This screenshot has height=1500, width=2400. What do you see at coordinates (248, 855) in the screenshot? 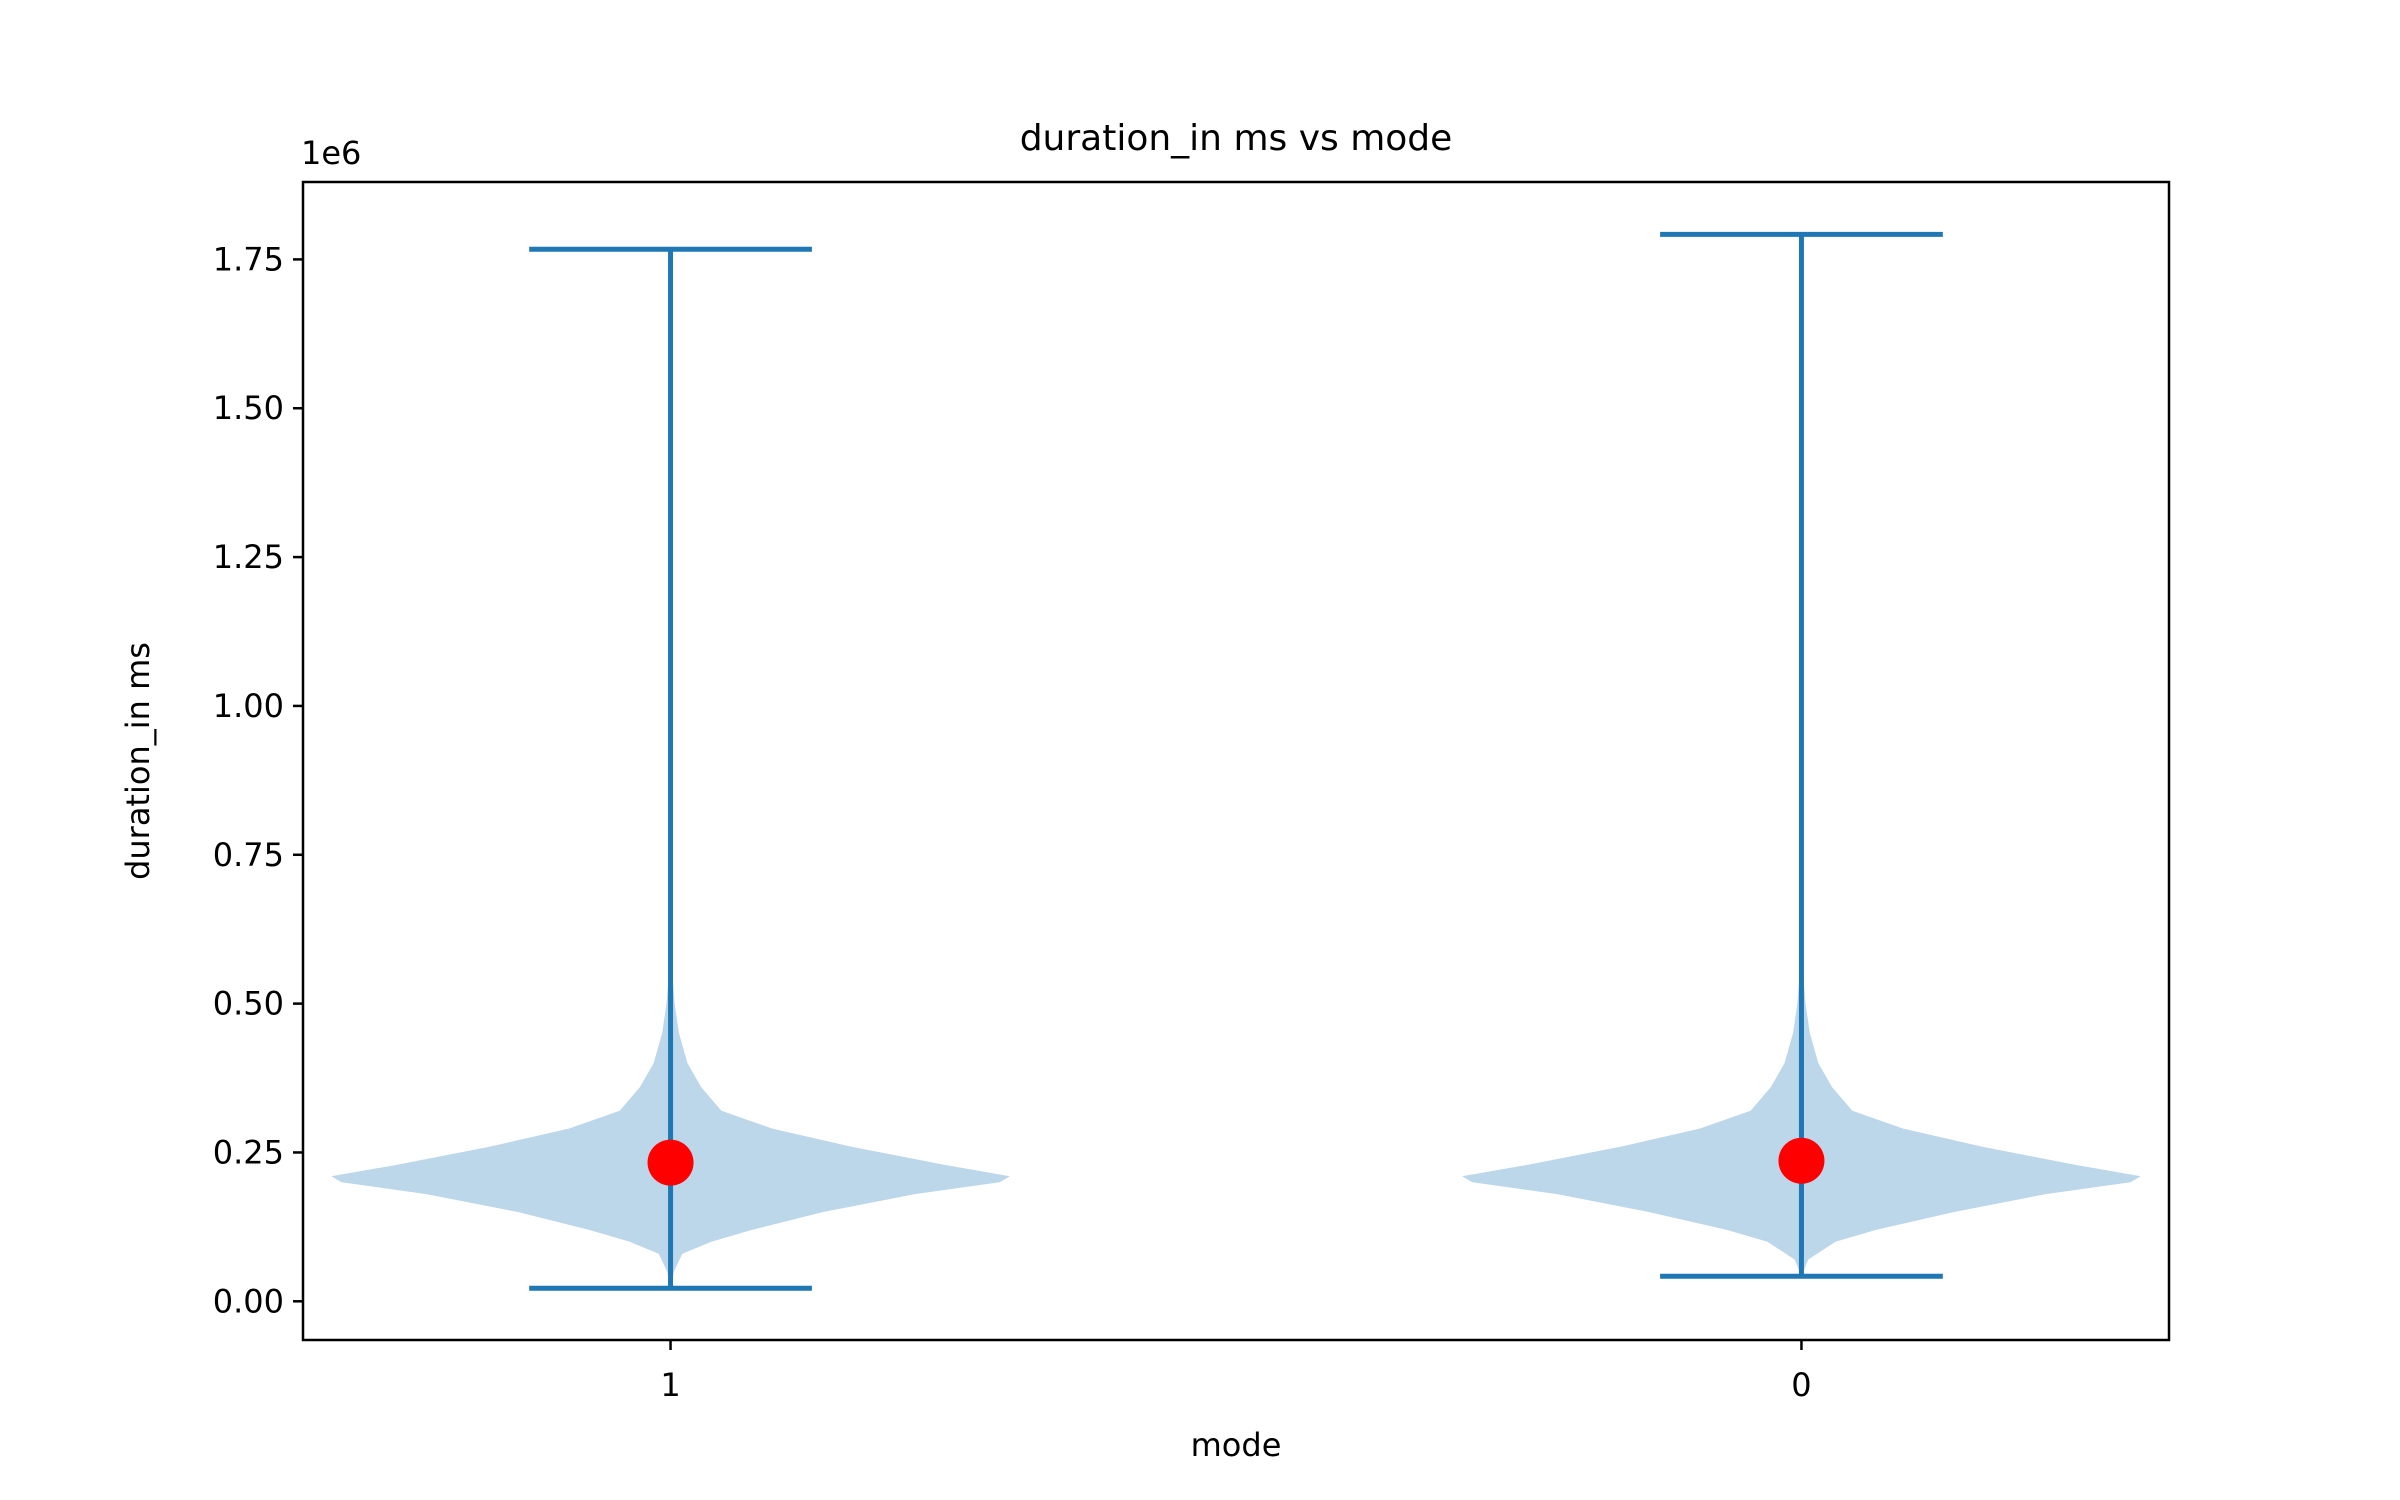
I see `y-tick-label: 0.75` at bounding box center [248, 855].